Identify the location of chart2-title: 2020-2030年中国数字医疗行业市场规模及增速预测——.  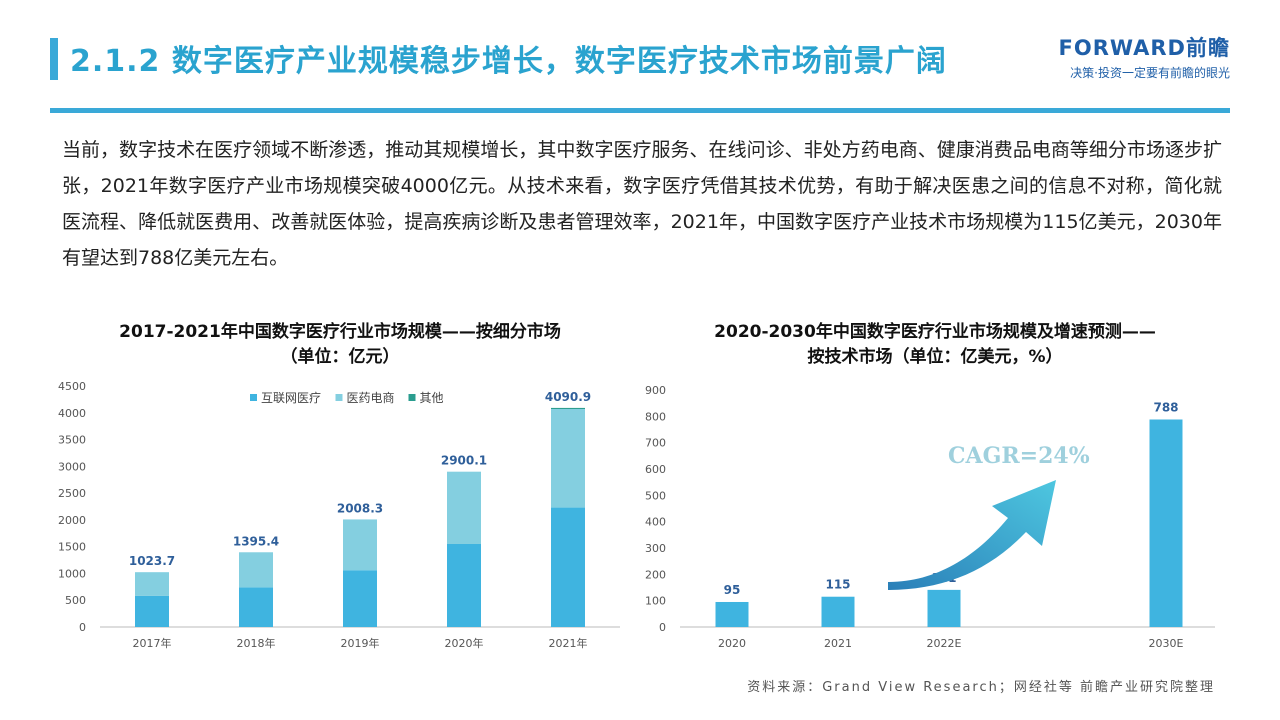
(935, 332).